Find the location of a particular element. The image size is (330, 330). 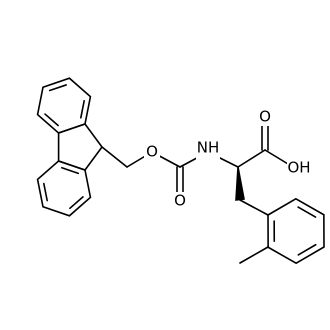

atom-label: OH is located at coordinates (298, 168).